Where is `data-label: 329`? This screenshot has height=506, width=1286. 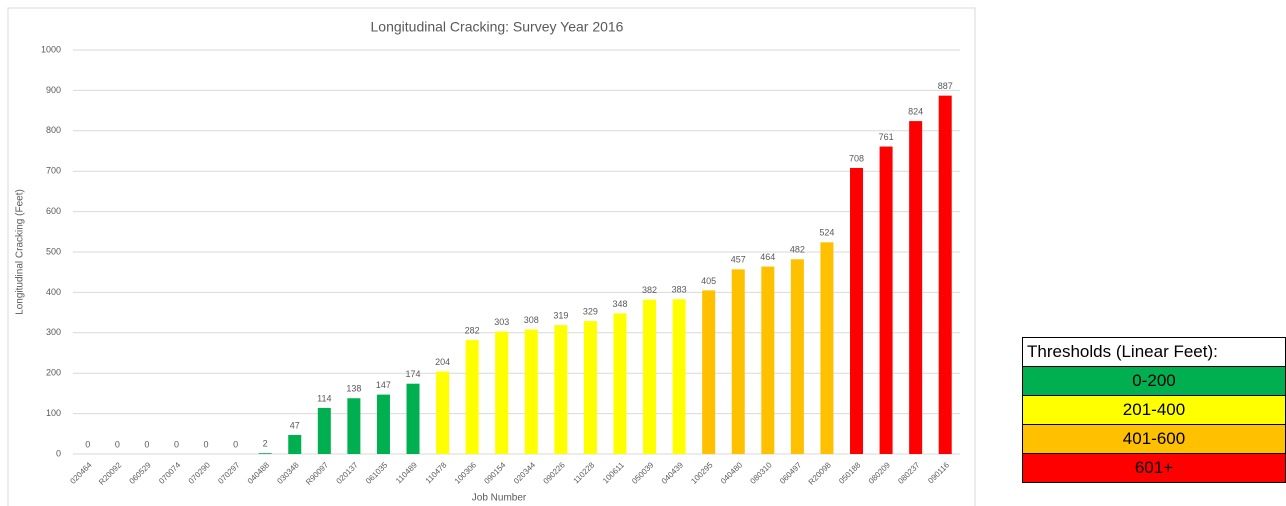 data-label: 329 is located at coordinates (590, 311).